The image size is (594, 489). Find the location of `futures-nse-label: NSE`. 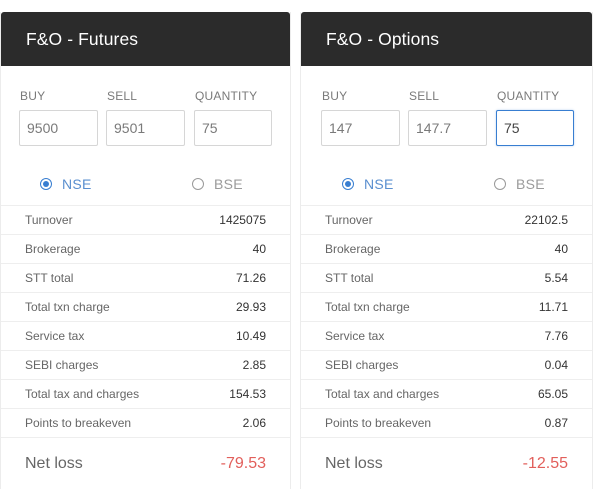

futures-nse-label: NSE is located at coordinates (77, 184).